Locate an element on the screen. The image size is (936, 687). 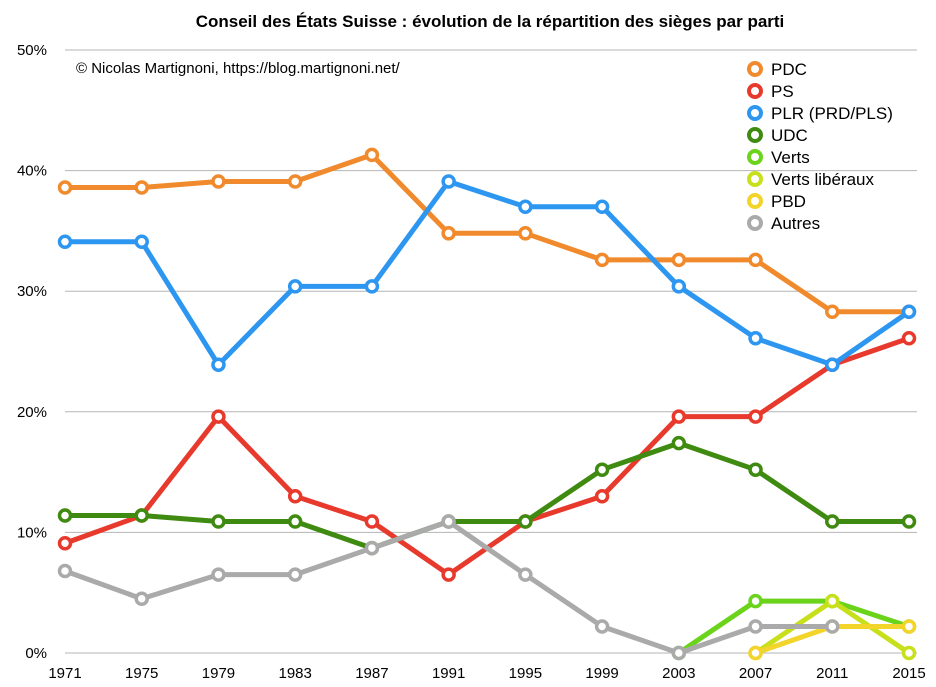
legend-label: PS is located at coordinates (782, 91).